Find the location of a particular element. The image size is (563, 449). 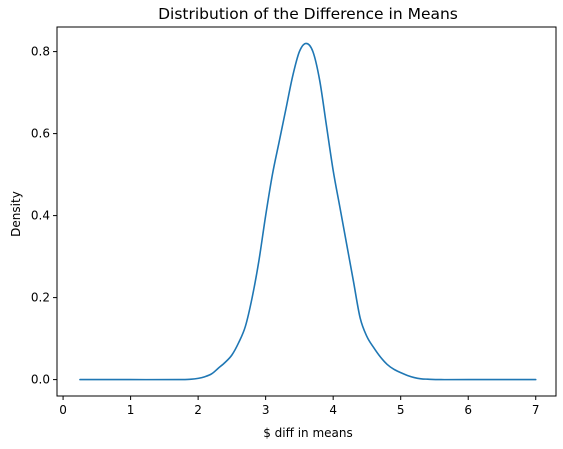

x-tick-label: 6 is located at coordinates (468, 410).